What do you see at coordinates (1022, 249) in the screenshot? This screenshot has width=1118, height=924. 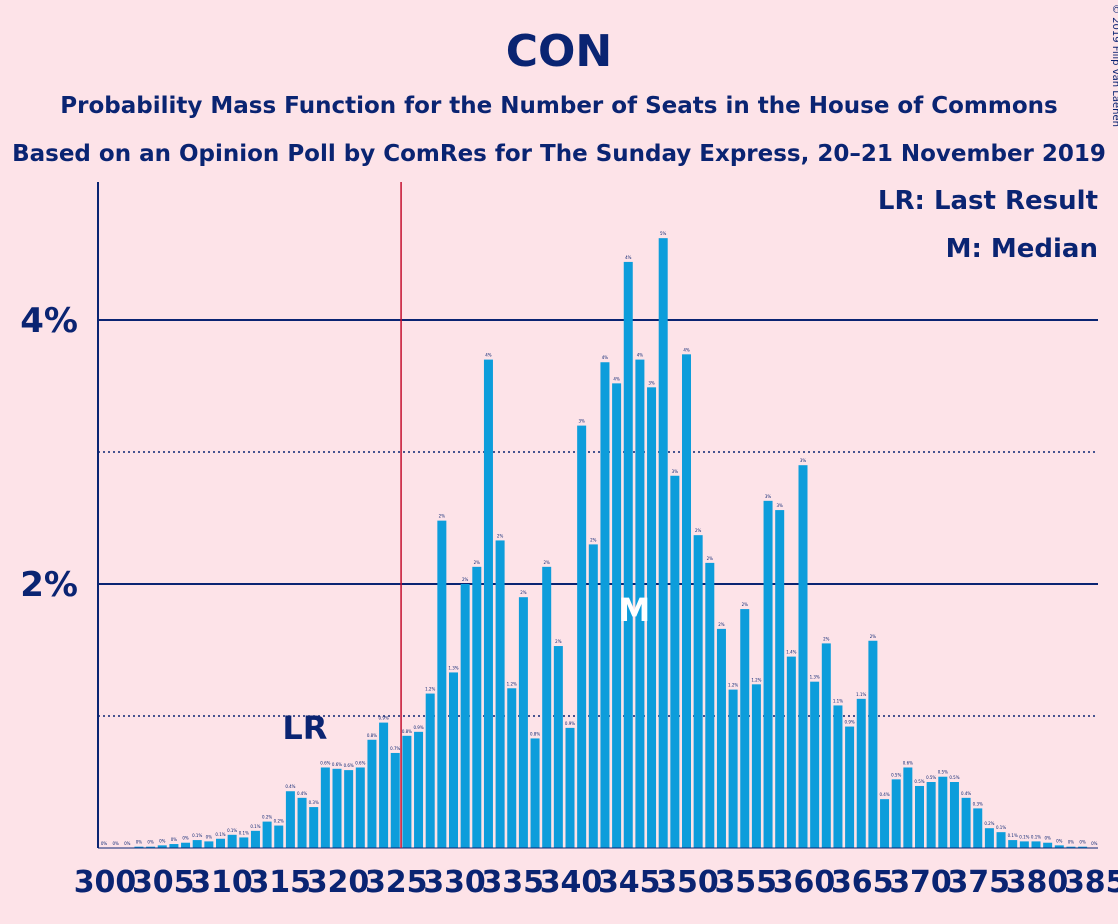 I see `legend-median: M: Median` at bounding box center [1022, 249].